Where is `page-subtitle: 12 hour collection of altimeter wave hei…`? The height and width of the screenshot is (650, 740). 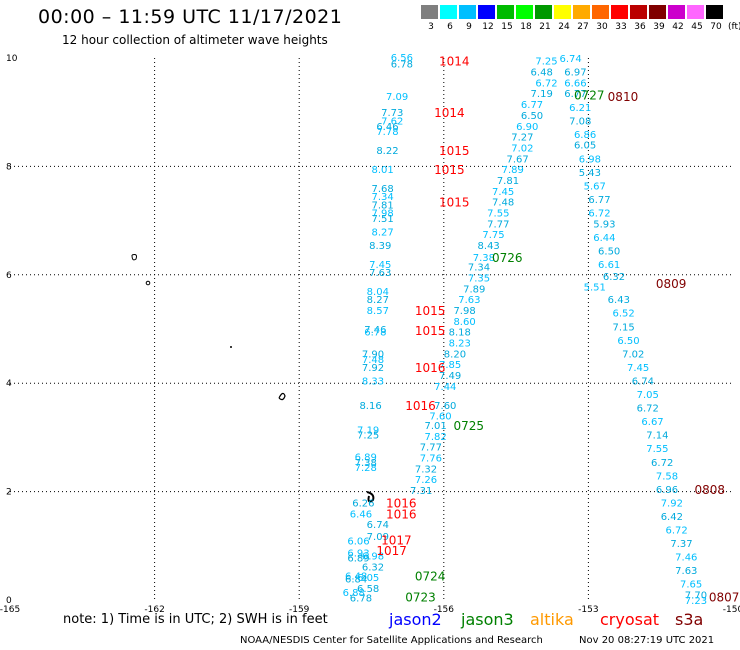 page-subtitle: 12 hour collection of altimeter wave hei… is located at coordinates (195, 40).